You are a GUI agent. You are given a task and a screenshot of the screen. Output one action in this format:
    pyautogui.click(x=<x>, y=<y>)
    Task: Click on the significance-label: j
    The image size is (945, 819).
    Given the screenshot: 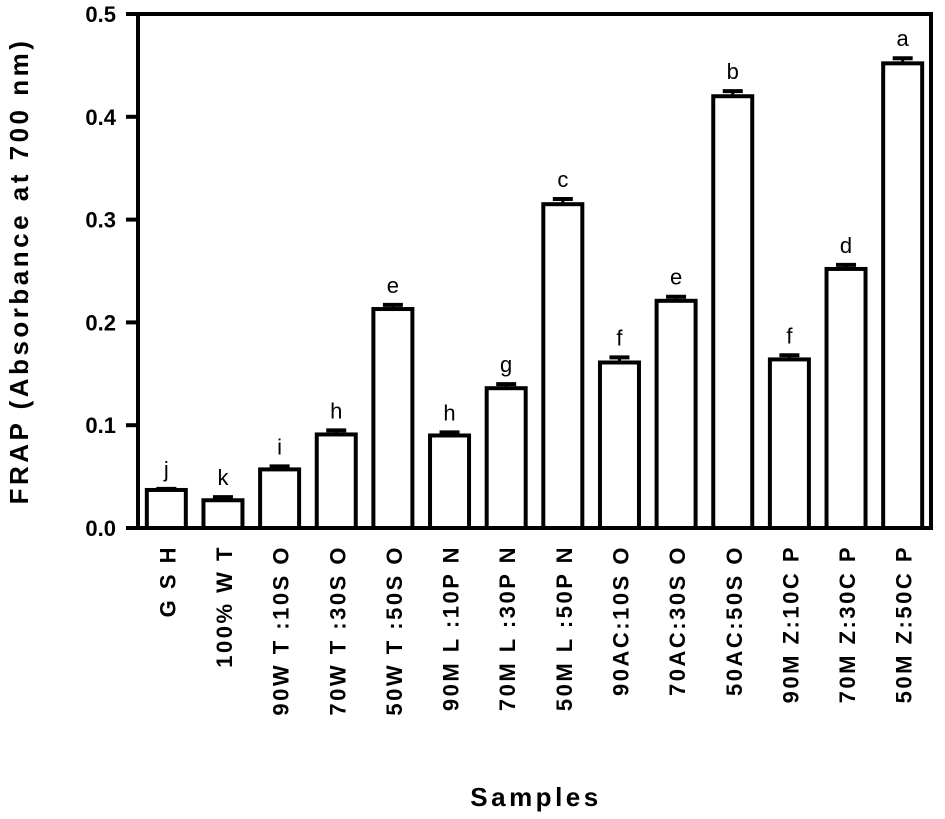 What is the action you would take?
    pyautogui.click(x=166, y=469)
    